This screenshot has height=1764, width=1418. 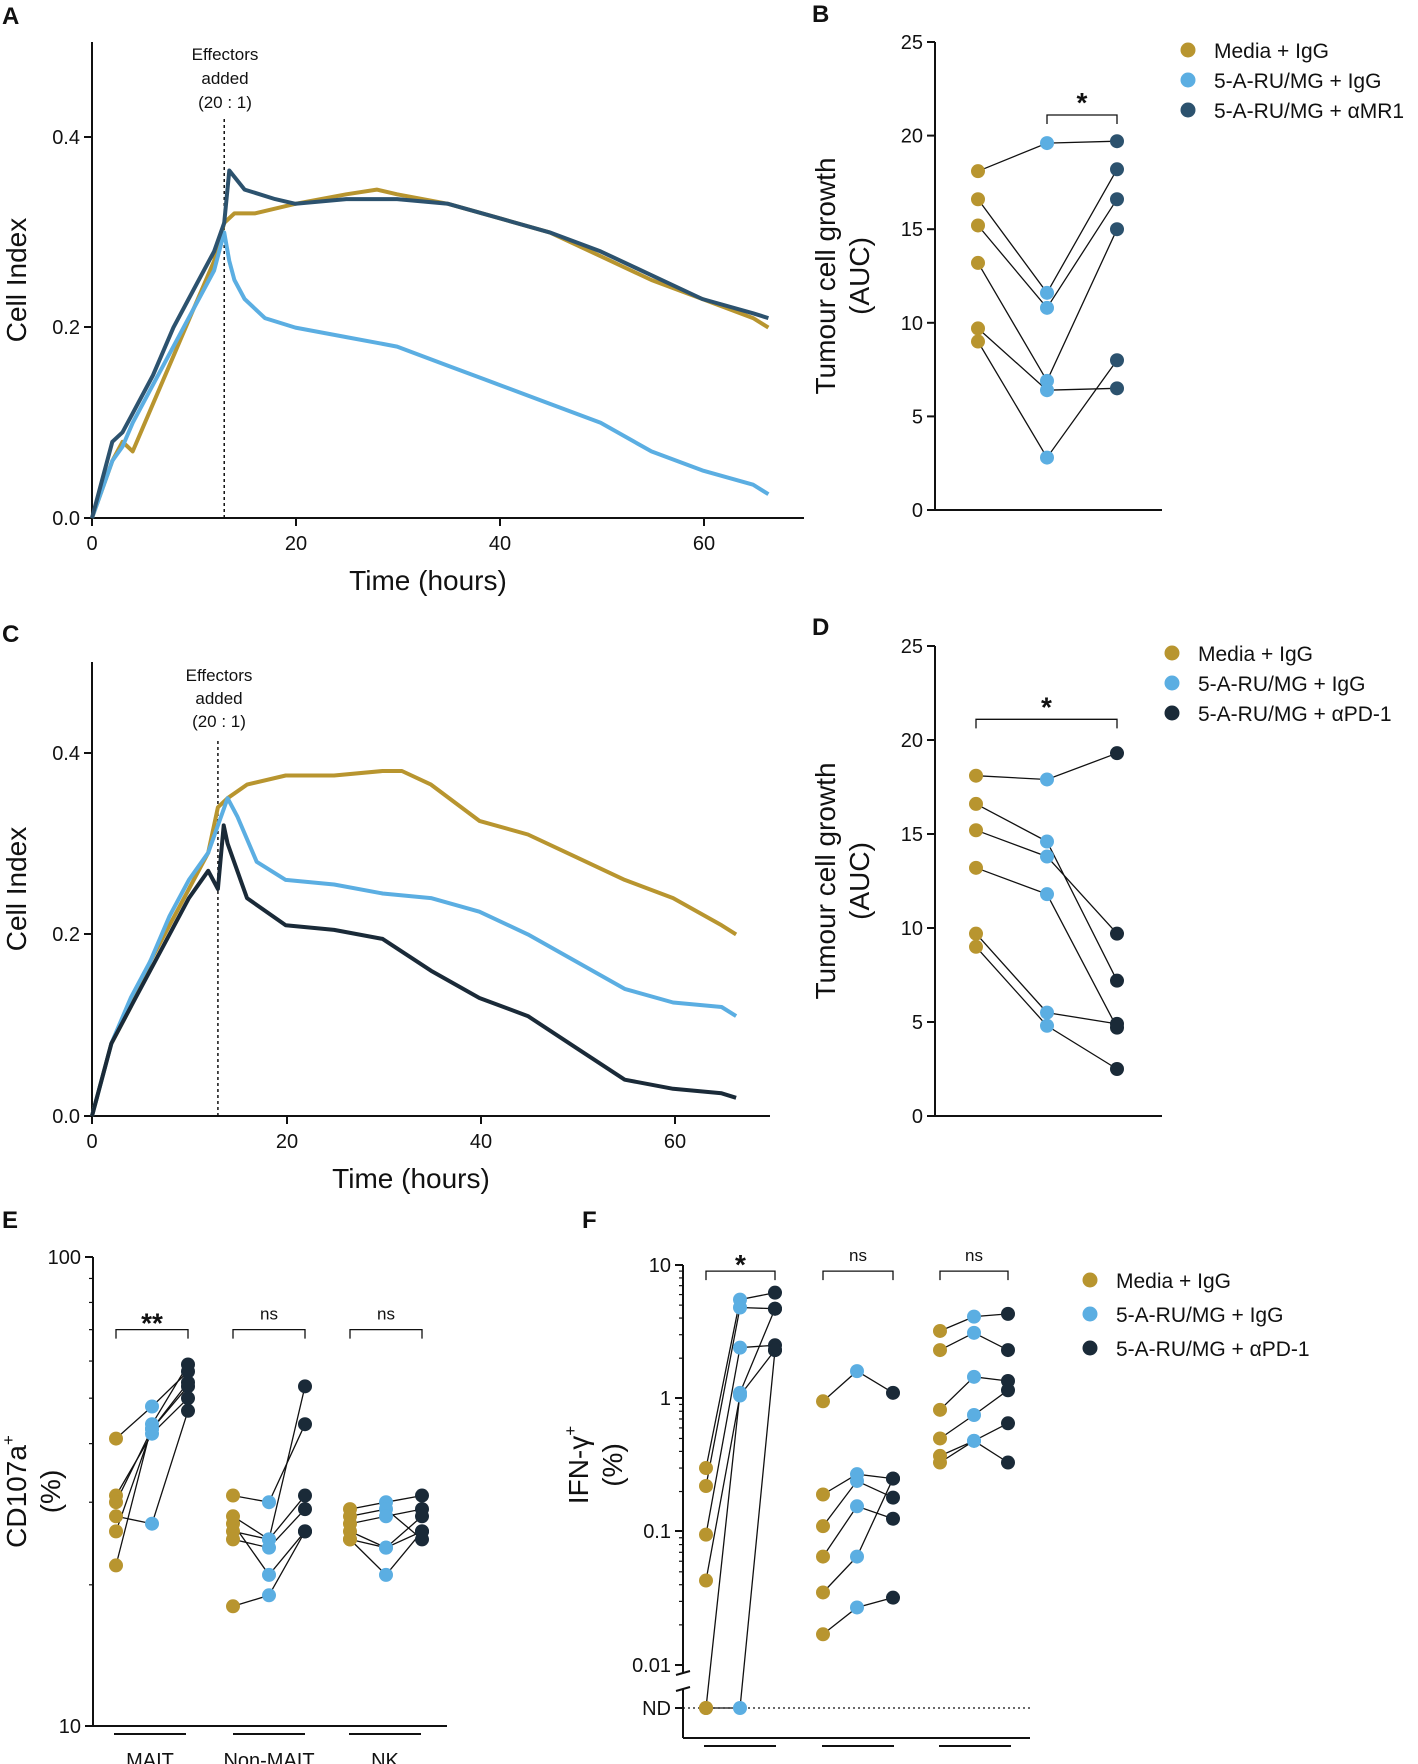 I want to click on significance-label-d: *, so click(x=1046, y=706).